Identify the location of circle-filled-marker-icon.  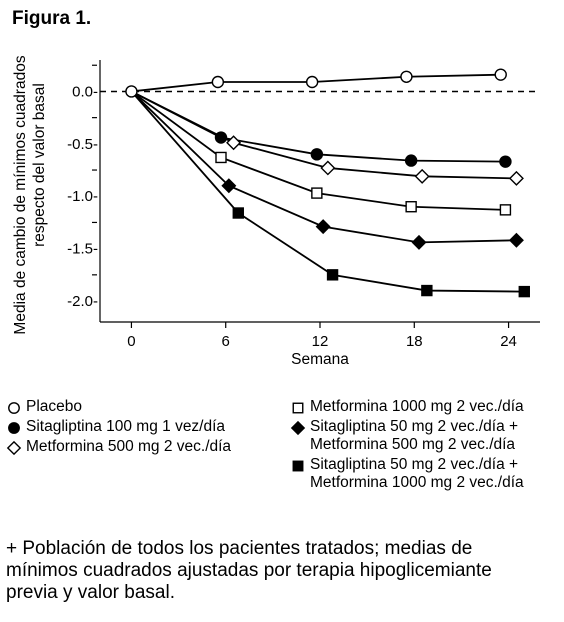
(14, 428).